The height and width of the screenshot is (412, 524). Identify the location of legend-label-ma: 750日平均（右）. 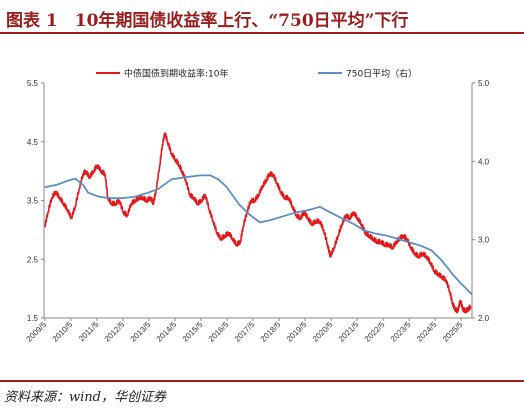
(381, 74).